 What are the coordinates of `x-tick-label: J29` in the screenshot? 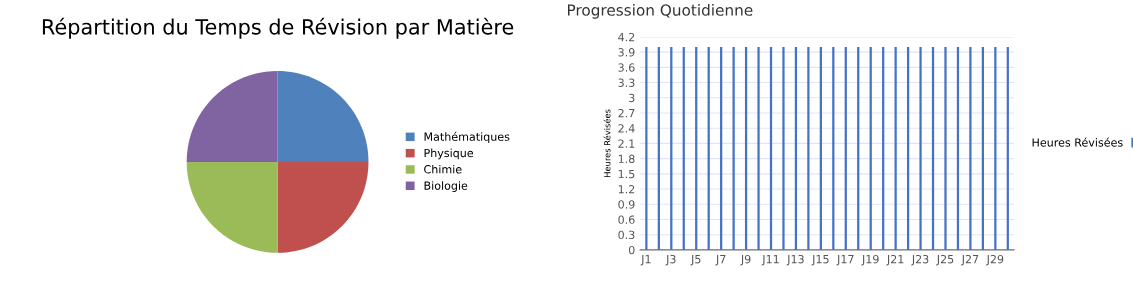 It's located at (995, 260).